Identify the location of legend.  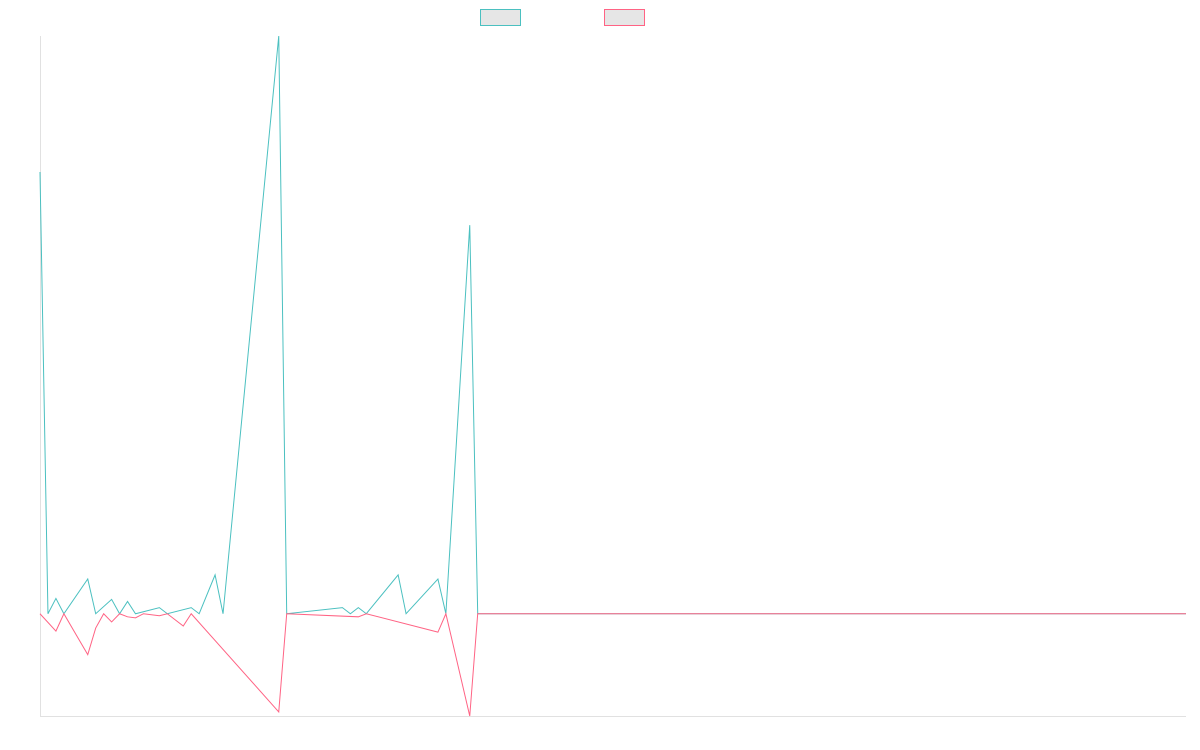
(562, 17).